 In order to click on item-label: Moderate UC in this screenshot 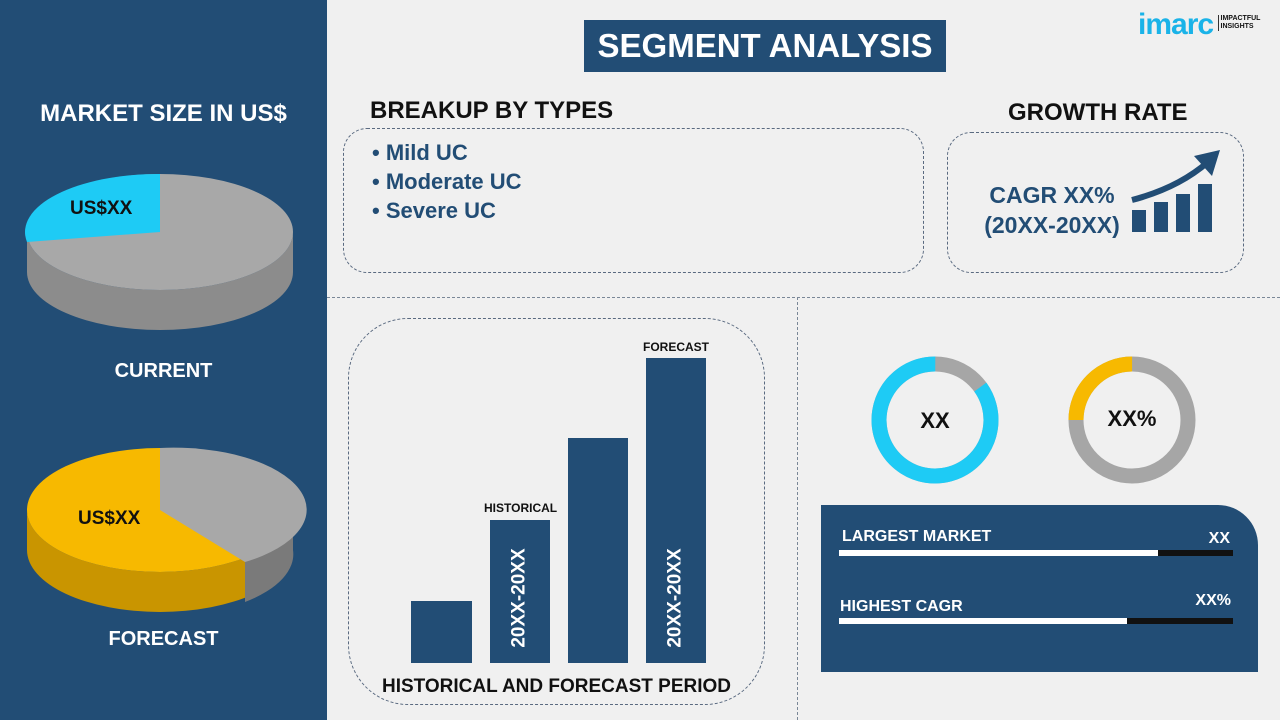, I will do `click(453, 181)`.